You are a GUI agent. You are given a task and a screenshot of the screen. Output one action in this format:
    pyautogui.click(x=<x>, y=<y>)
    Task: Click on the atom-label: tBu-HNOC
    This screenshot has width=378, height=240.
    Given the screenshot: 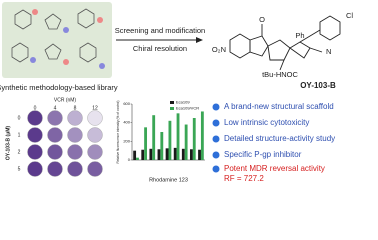 What is the action you would take?
    pyautogui.click(x=280, y=74)
    